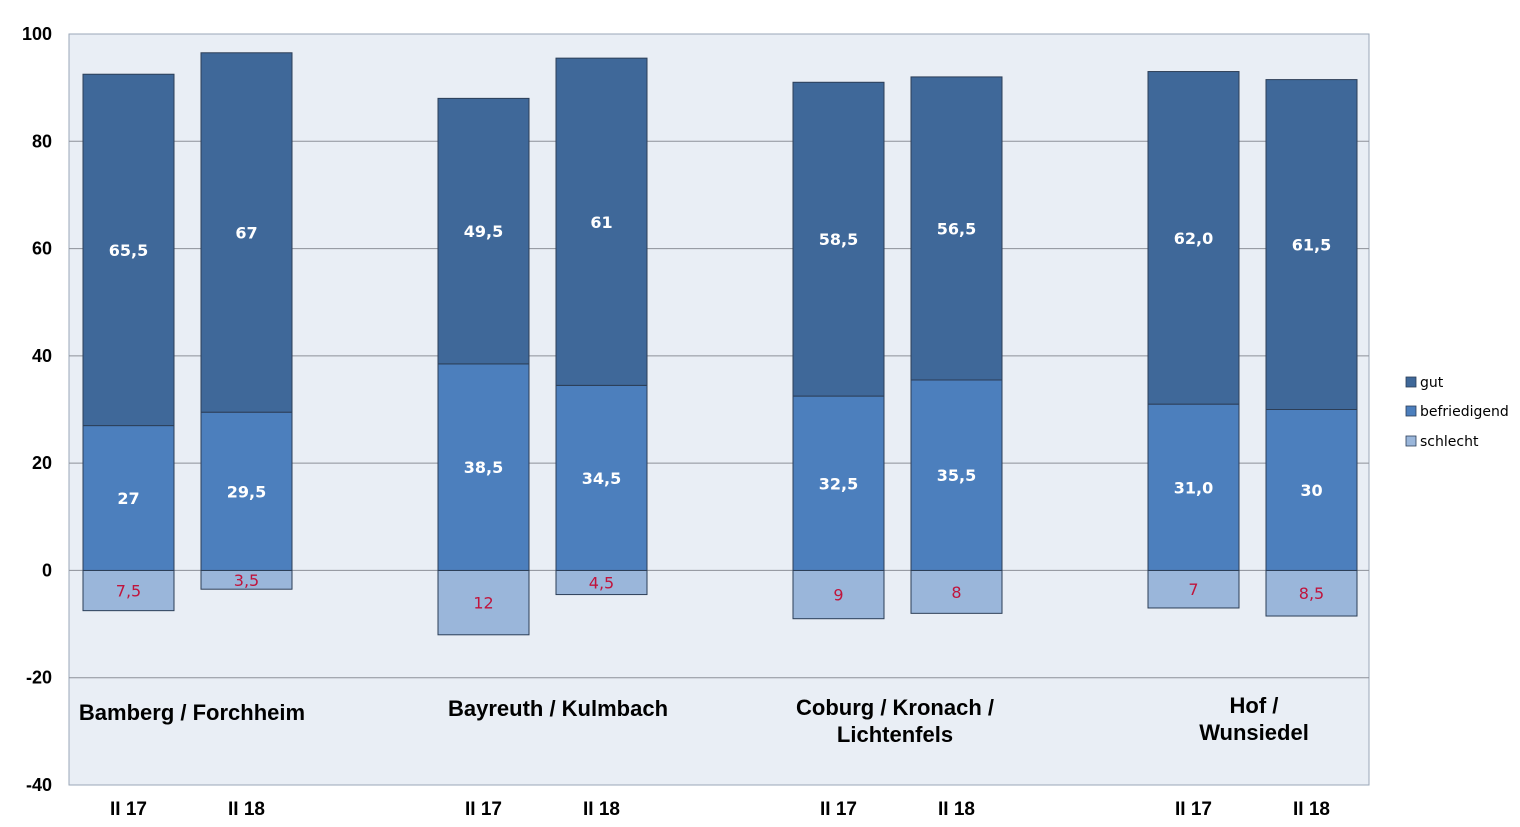 Image resolution: width=1520 pixels, height=827 pixels. Describe the element at coordinates (37, 34) in the screenshot. I see `y-tick-label: 100` at that location.